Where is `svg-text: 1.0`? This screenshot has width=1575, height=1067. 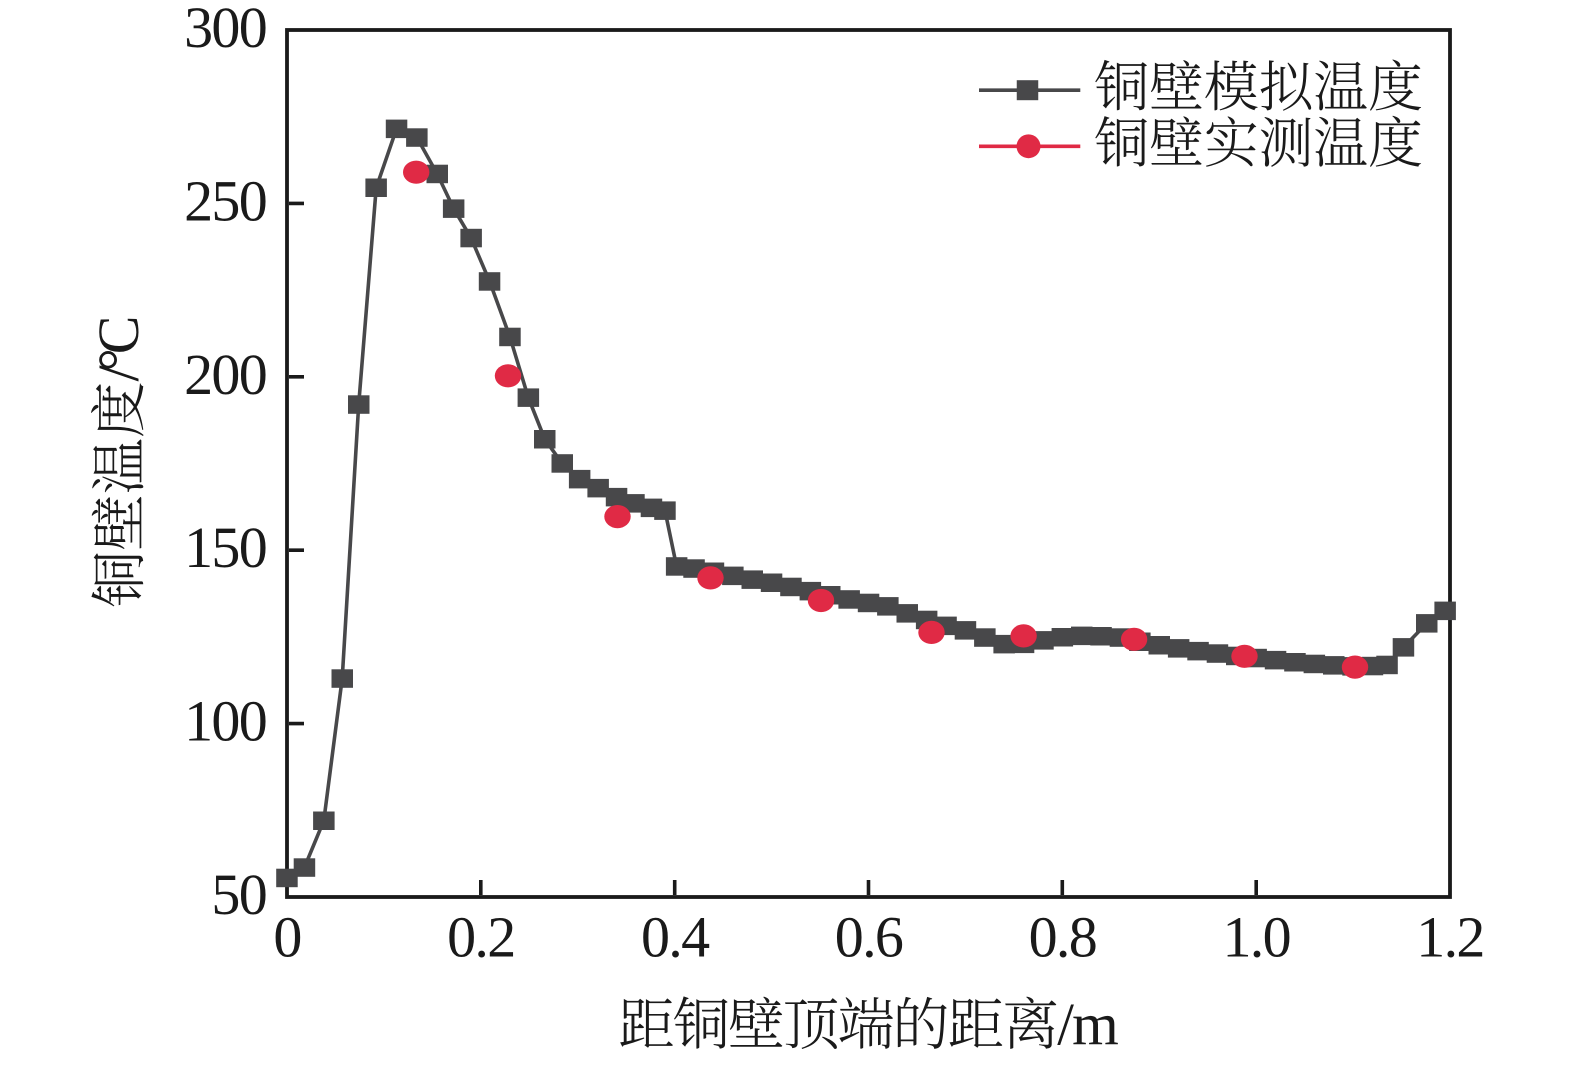 svg-text: 1.0 is located at coordinates (1255, 937).